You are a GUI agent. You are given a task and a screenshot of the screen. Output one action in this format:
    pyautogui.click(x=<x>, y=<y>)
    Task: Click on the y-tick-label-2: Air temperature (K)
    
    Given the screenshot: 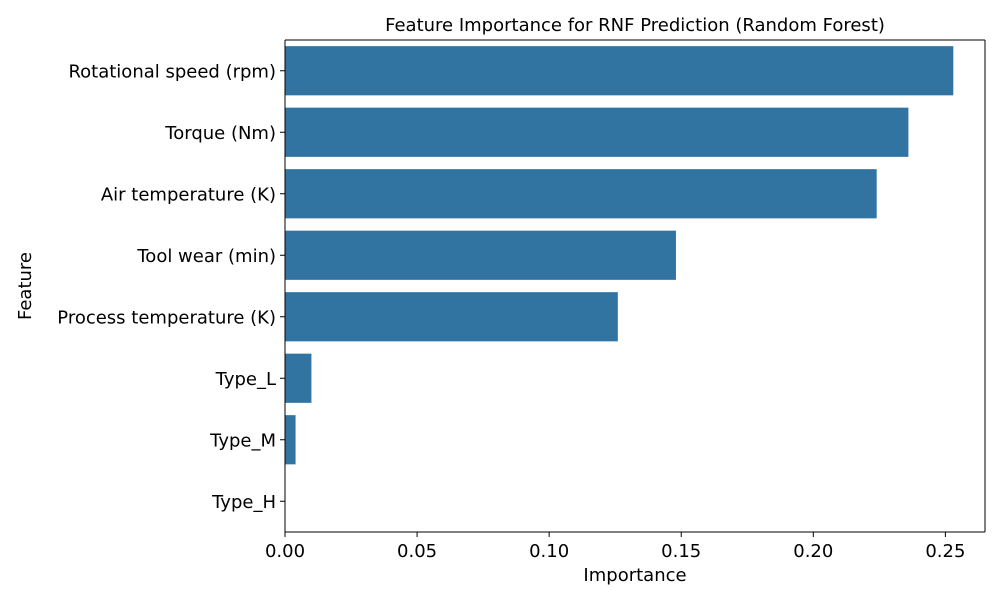 What is the action you would take?
    pyautogui.click(x=188, y=194)
    